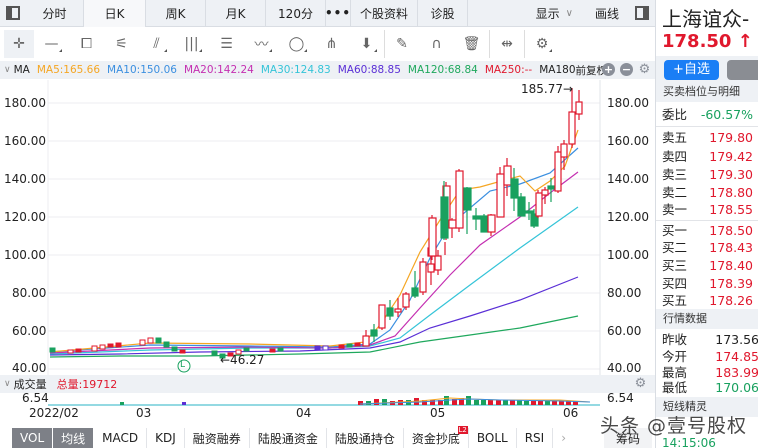 The height and width of the screenshot is (448, 758). Describe the element at coordinates (296, 44) in the screenshot. I see `ellipse-tool: ◯` at that location.